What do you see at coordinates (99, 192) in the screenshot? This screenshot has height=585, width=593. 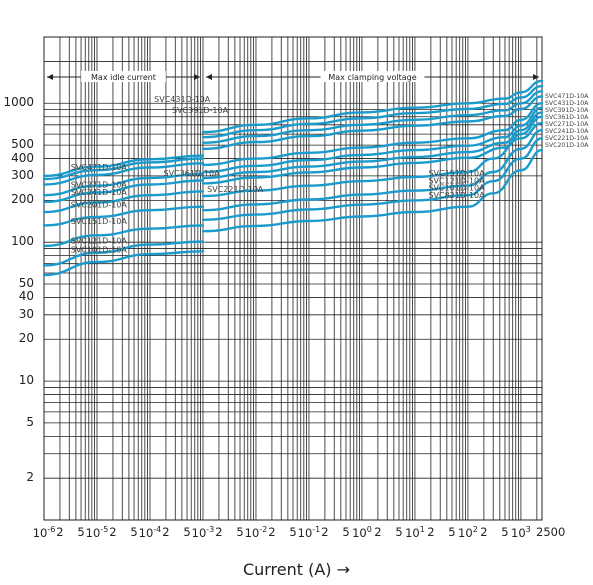 I see `series-inline-label: SVC241D-10A` at bounding box center [99, 192].